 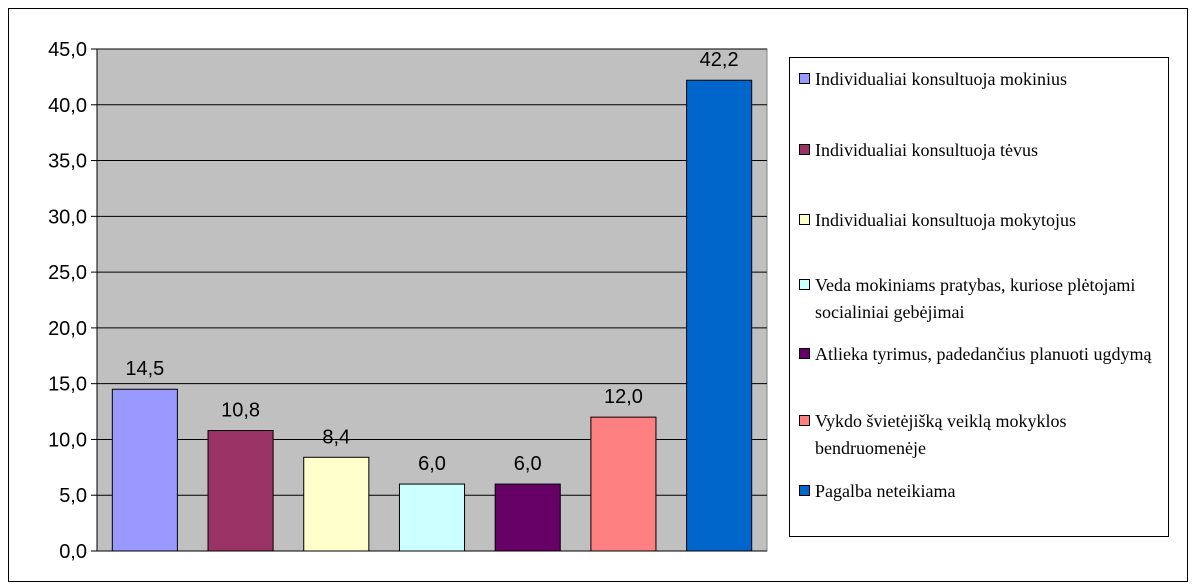 I want to click on y-tick-label: 0,0, so click(x=73, y=552).